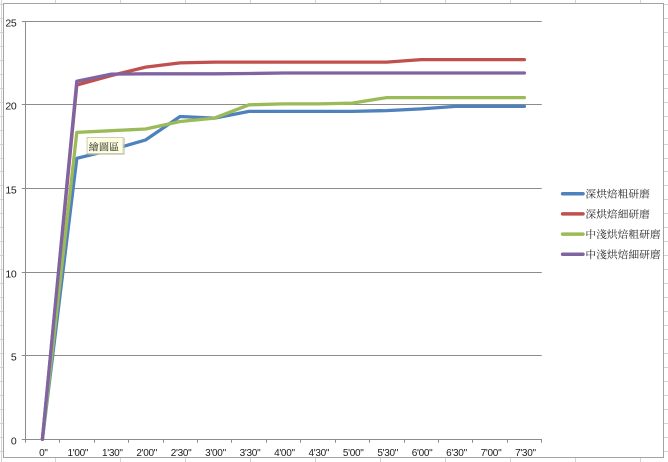 This screenshot has width=668, height=462. What do you see at coordinates (112, 453) in the screenshot?
I see `svg-text: 1'30"` at bounding box center [112, 453].